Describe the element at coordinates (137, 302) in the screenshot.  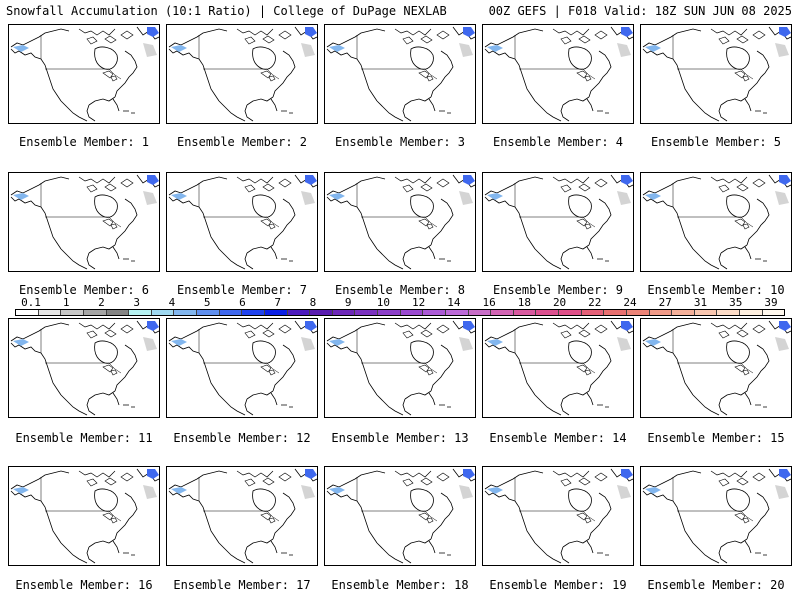
I see `colorbar-tick-label: 3` at that location.